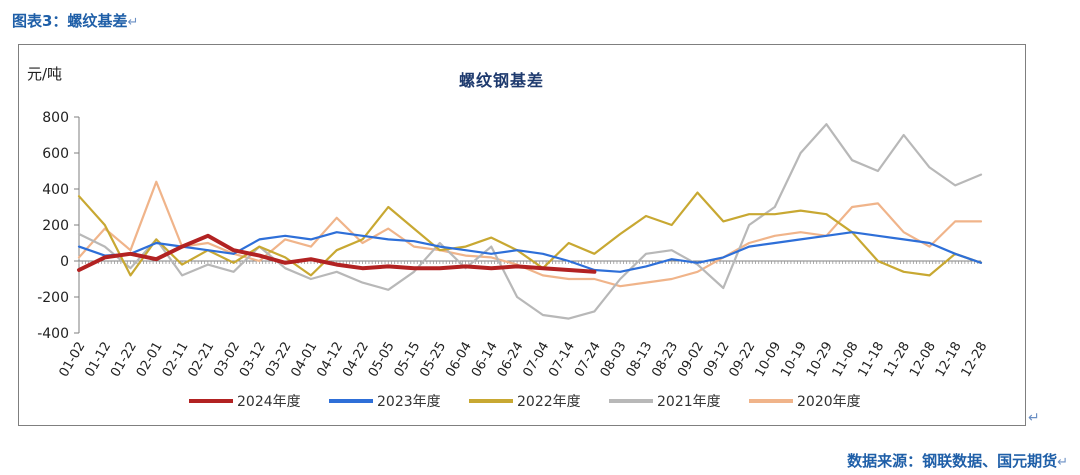  What do you see at coordinates (269, 402) in the screenshot?
I see `legend-label: 2024年度` at bounding box center [269, 402].